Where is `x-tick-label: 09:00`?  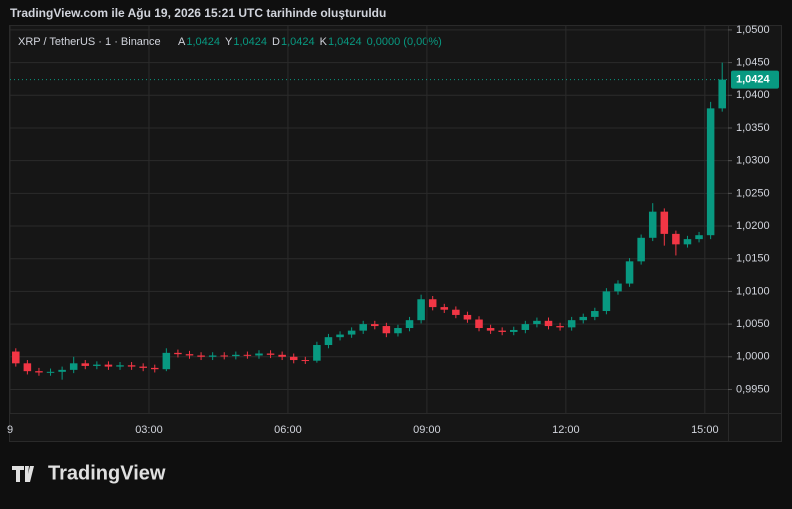 x-tick-label: 09:00 is located at coordinates (427, 430).